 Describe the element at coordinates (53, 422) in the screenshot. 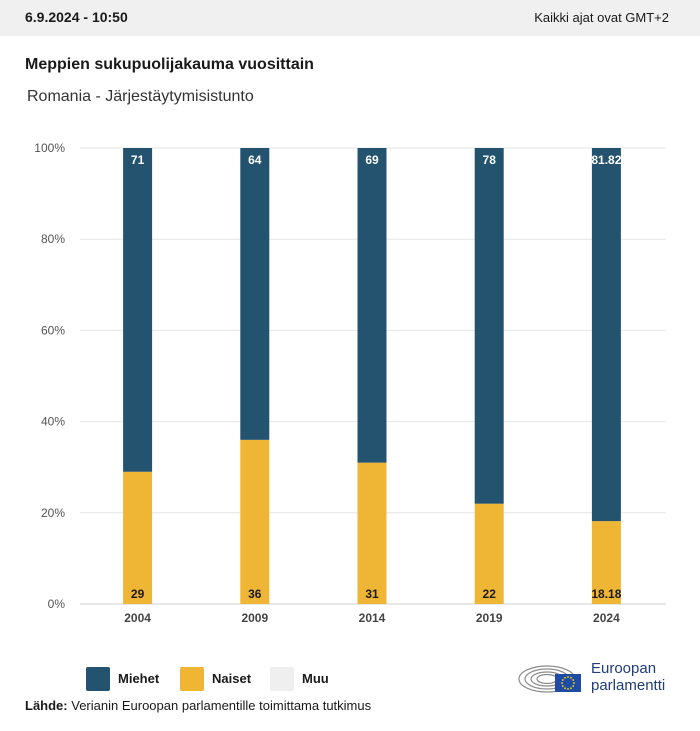

I see `y-tick-label: 40%` at that location.